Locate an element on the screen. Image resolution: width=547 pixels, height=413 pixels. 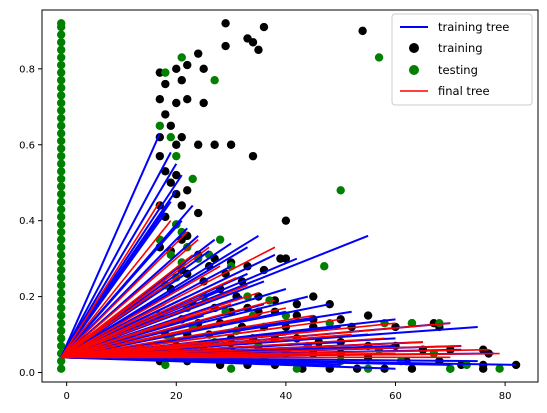
y-tick-label: 0.0 is located at coordinates (27, 373).